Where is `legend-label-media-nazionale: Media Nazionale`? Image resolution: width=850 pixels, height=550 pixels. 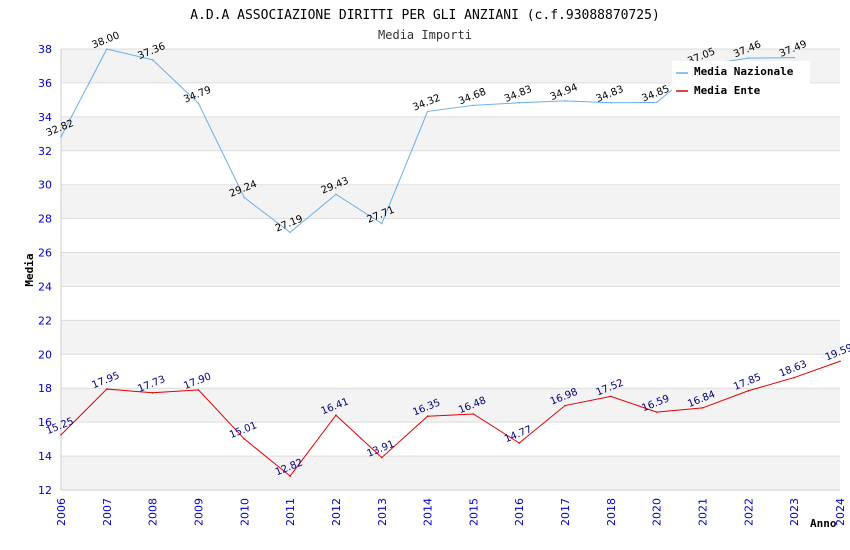 legend-label-media-nazionale: Media Nazionale is located at coordinates (744, 71).